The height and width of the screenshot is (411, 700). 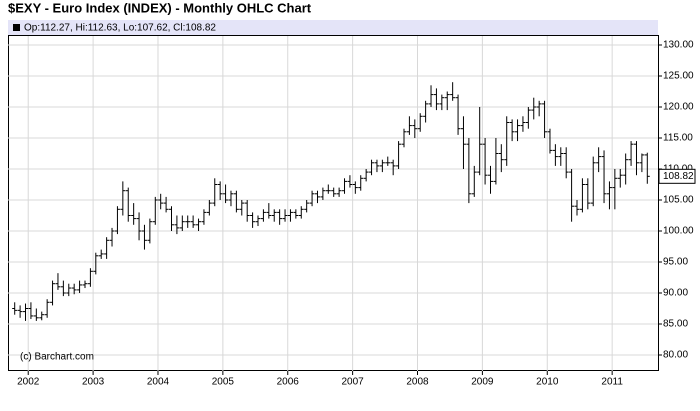 I want to click on x-tick-label: 2006, so click(x=288, y=382).